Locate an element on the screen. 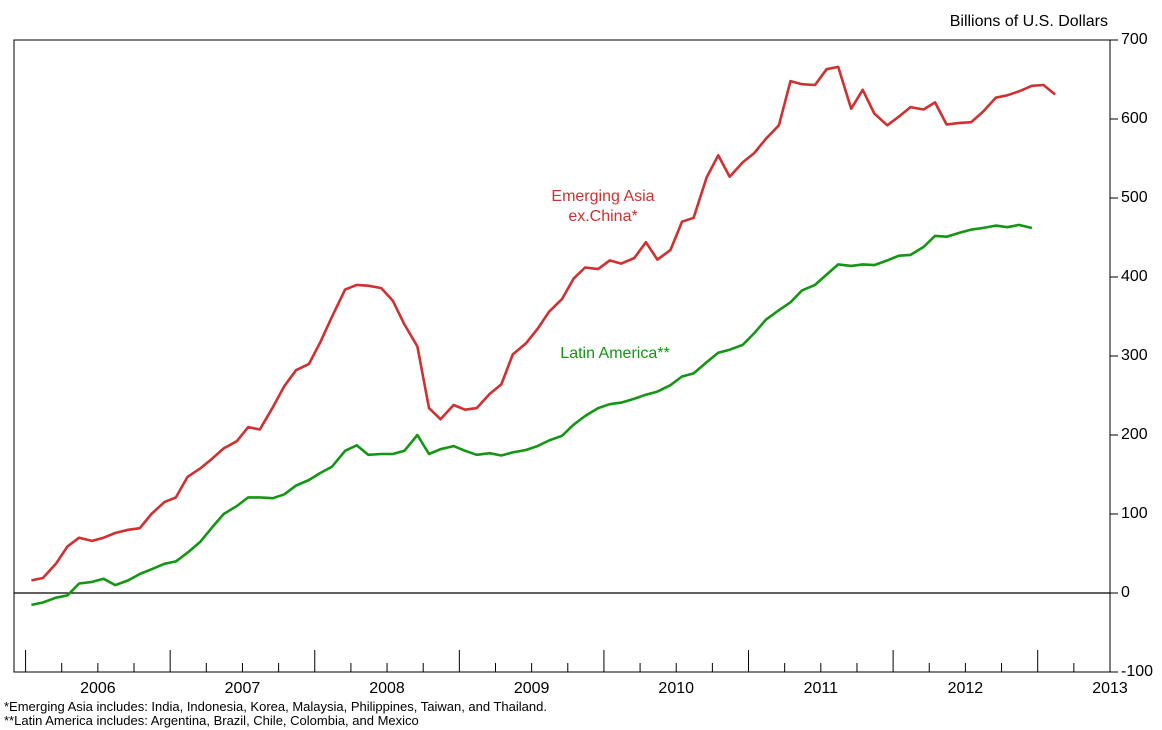  x-tick-label: 2008 is located at coordinates (387, 688).